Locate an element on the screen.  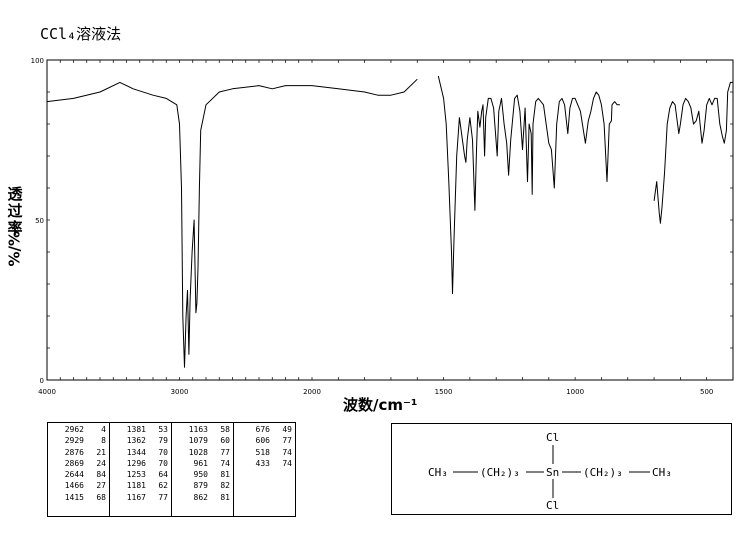
peak-wavenumber: 1344 is located at coordinates (136, 452).